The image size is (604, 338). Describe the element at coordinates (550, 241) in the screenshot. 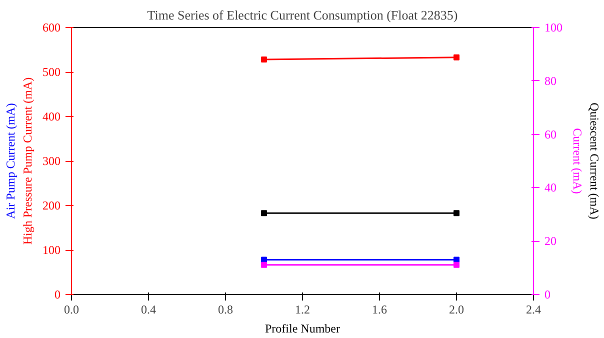

I see `y2-tick-label: 20` at that location.